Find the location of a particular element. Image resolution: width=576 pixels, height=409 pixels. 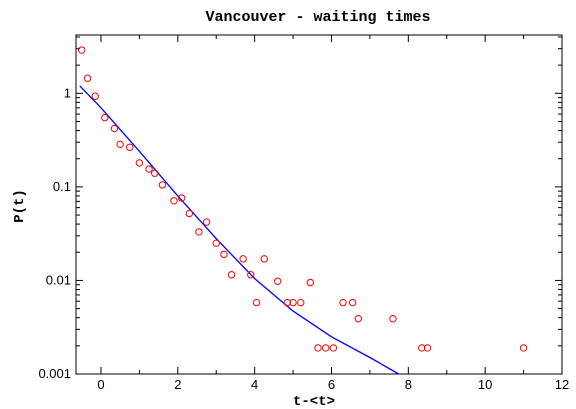

x-tick-label: 0 is located at coordinates (100, 384).